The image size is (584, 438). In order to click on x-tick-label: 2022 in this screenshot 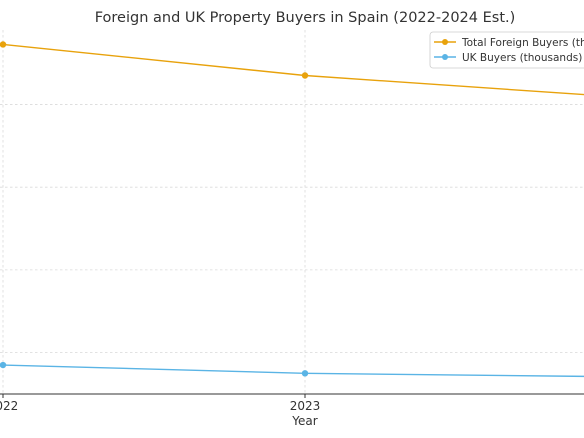, I will do `click(9, 406)`.